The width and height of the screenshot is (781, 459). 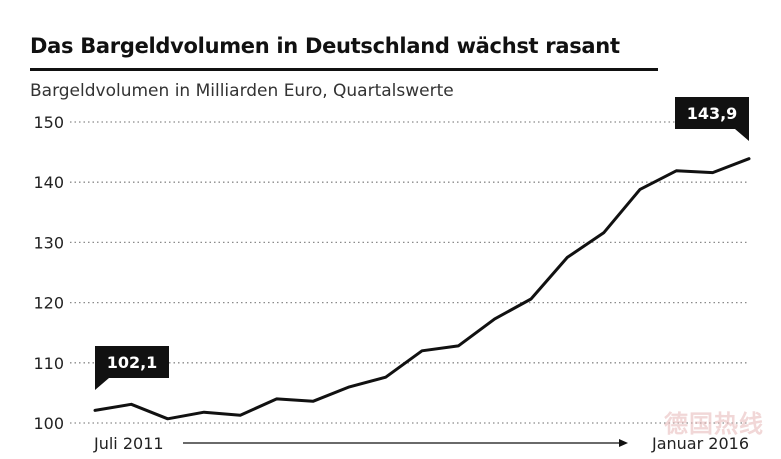 I want to click on y-axis: 100 110 120 130 140 150, so click(x=48, y=273).